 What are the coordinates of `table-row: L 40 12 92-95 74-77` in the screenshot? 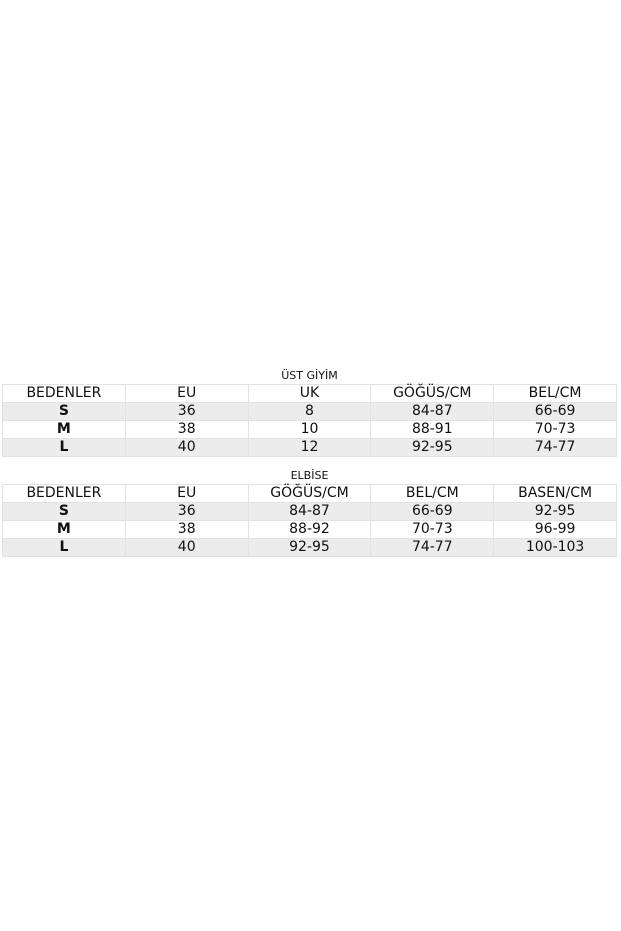 It's located at (309, 447).